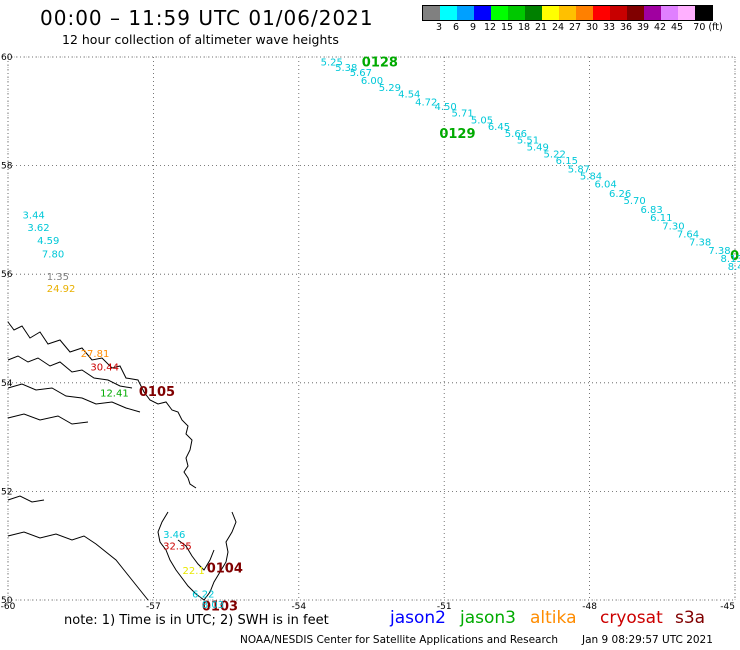 This screenshot has height=650, width=740. I want to click on track-label: 0128, so click(380, 62).